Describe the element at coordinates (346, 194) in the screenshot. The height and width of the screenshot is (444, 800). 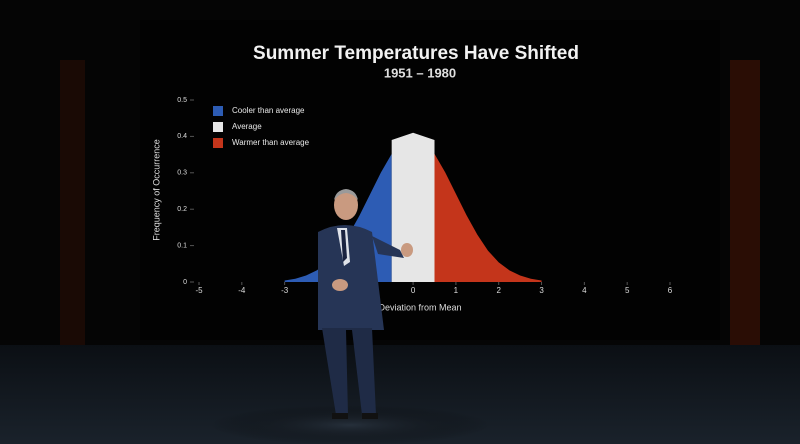
I see `presenter-hair` at that location.